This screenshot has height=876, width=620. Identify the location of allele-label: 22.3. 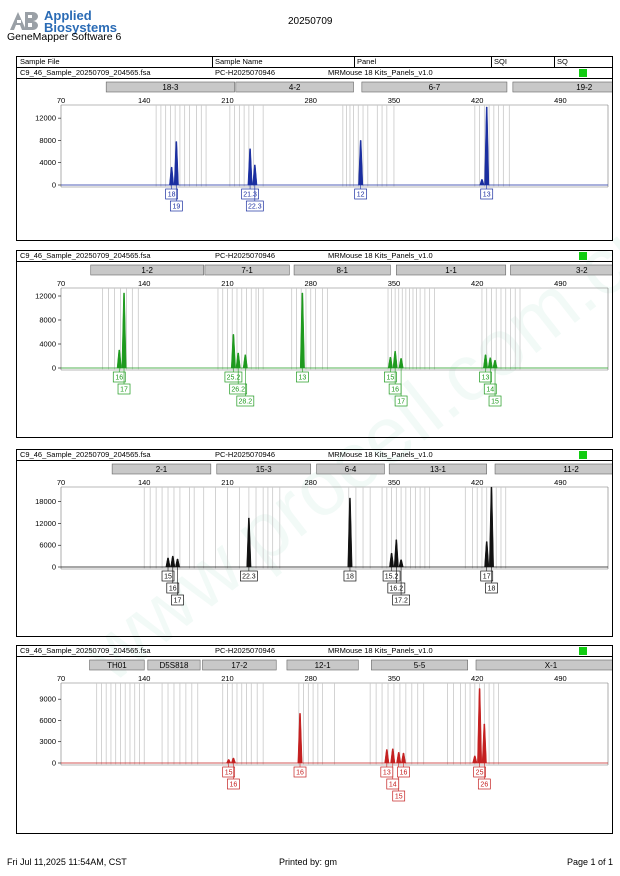
(249, 577).